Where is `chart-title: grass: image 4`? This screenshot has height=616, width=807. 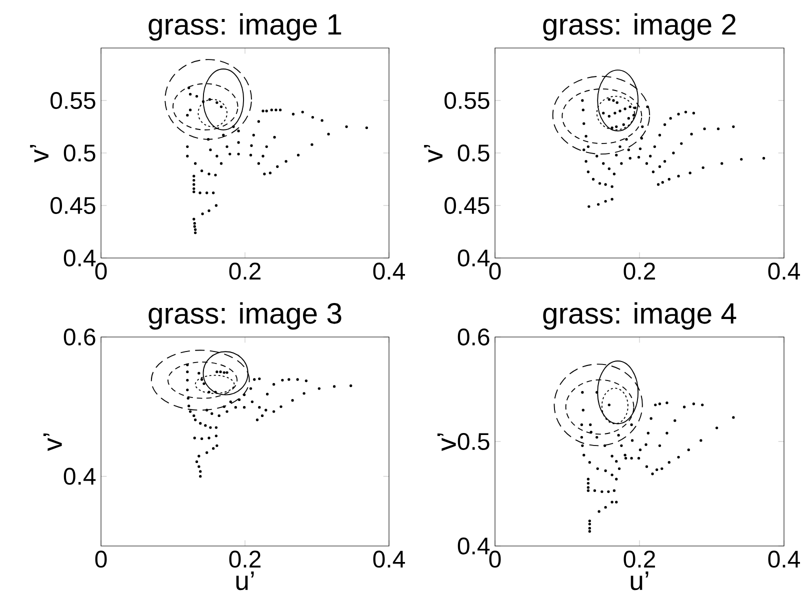 chart-title: grass: image 4 is located at coordinates (639, 316).